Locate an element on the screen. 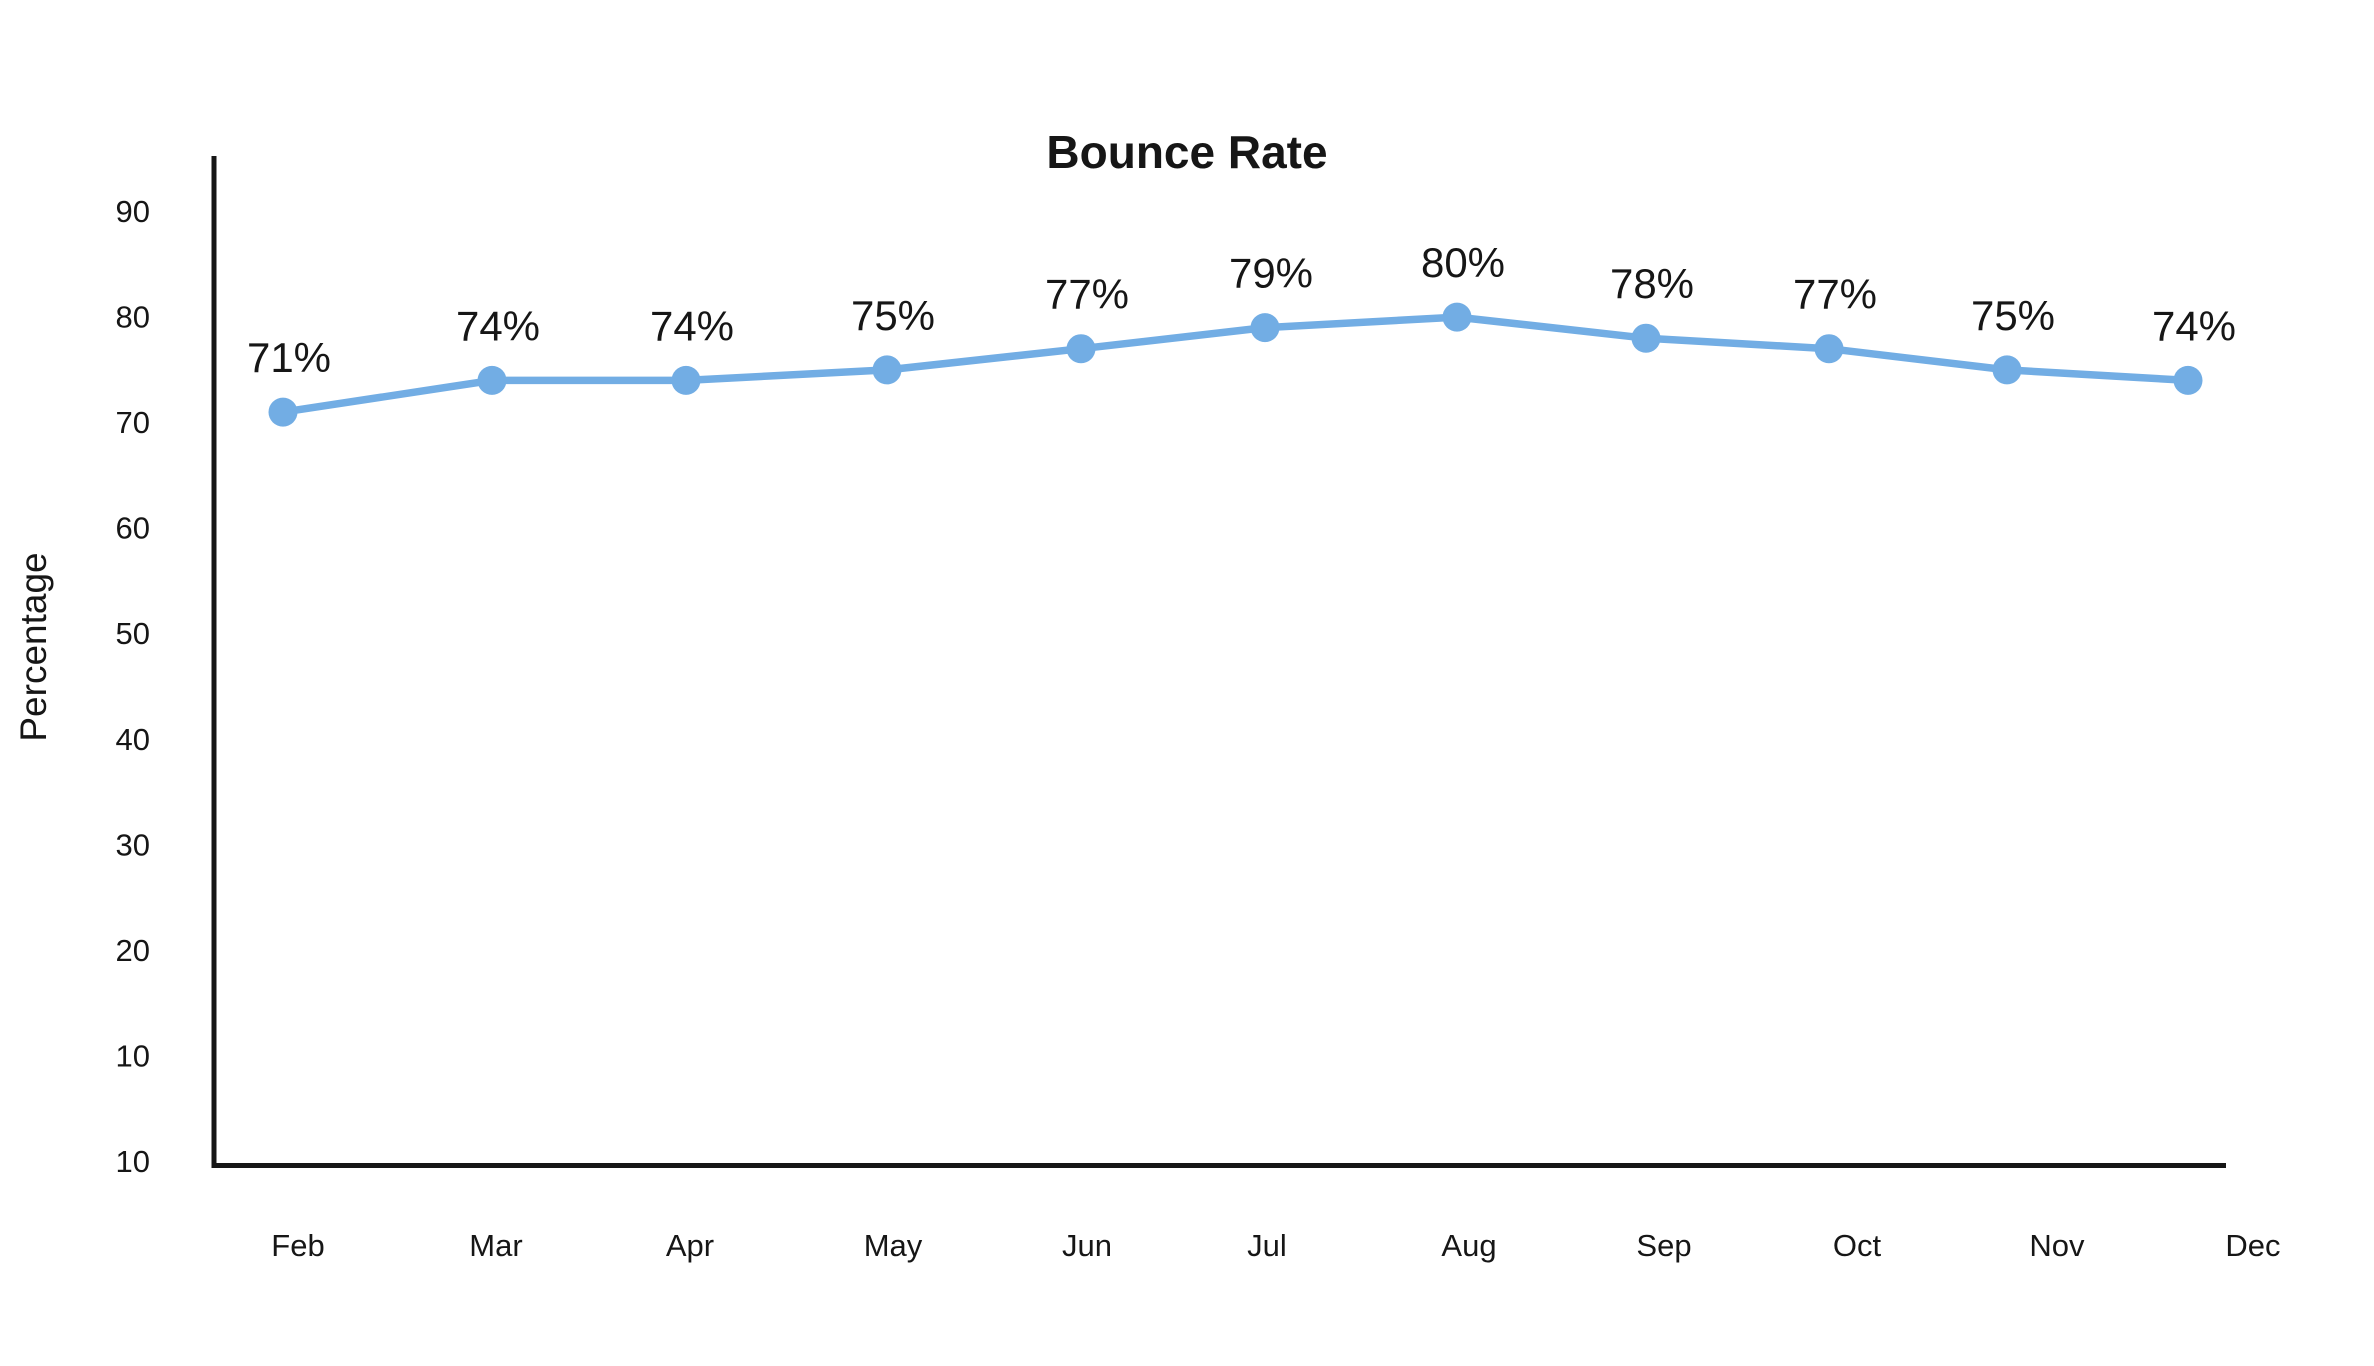  data-point-labels: 71% 74% 74% 75% 77% 79% 80% 78% 77% 75% 74% is located at coordinates (1241, 310).